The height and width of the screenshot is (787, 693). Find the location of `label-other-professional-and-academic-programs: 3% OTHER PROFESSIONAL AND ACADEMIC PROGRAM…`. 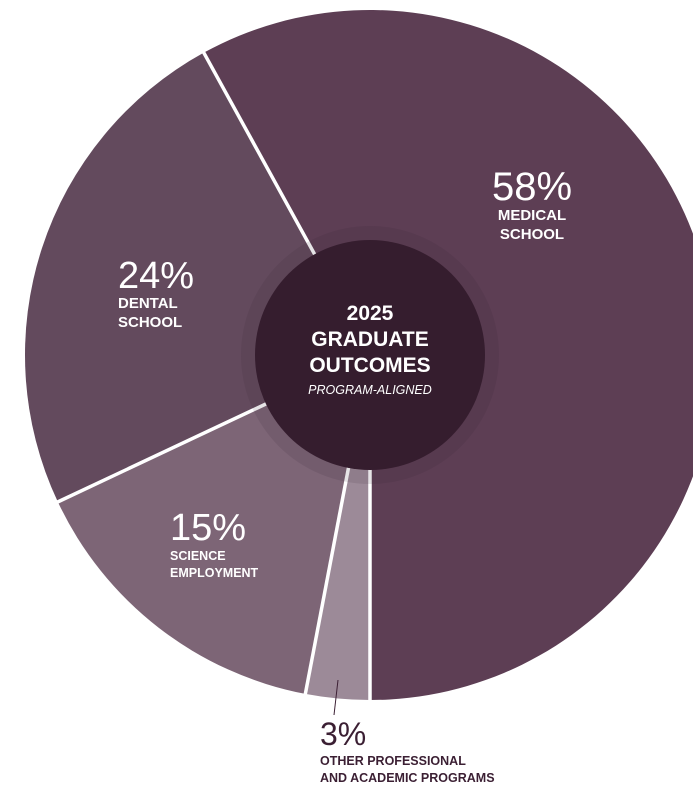

label-other-professional-and-academic-programs: 3% OTHER PROFESSIONAL AND ACADEMIC PROGRAM… is located at coordinates (407, 750).